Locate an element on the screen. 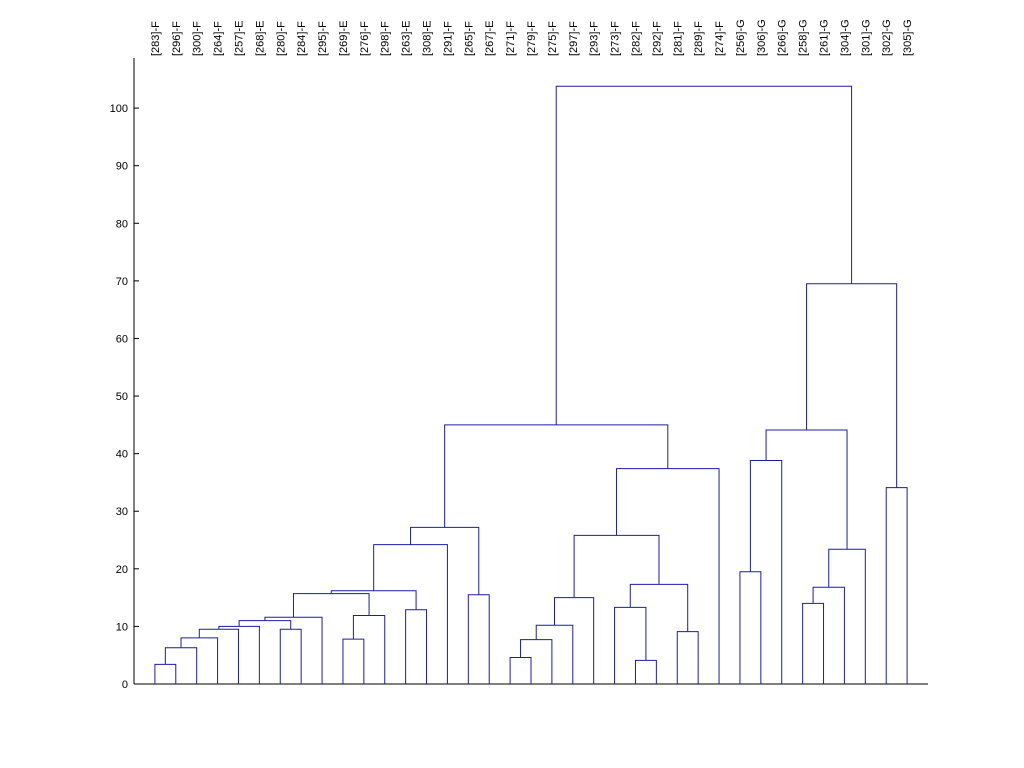 The width and height of the screenshot is (1024, 768). leaf-label: [269]-E is located at coordinates (344, 38).